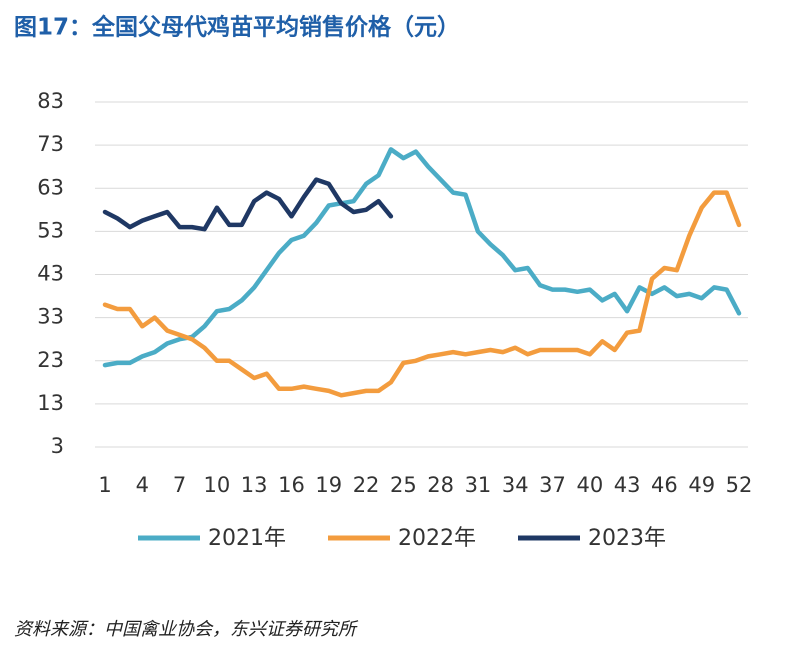 The width and height of the screenshot is (800, 670). What do you see at coordinates (248, 204) in the screenshot?
I see `series-line` at bounding box center [248, 204].